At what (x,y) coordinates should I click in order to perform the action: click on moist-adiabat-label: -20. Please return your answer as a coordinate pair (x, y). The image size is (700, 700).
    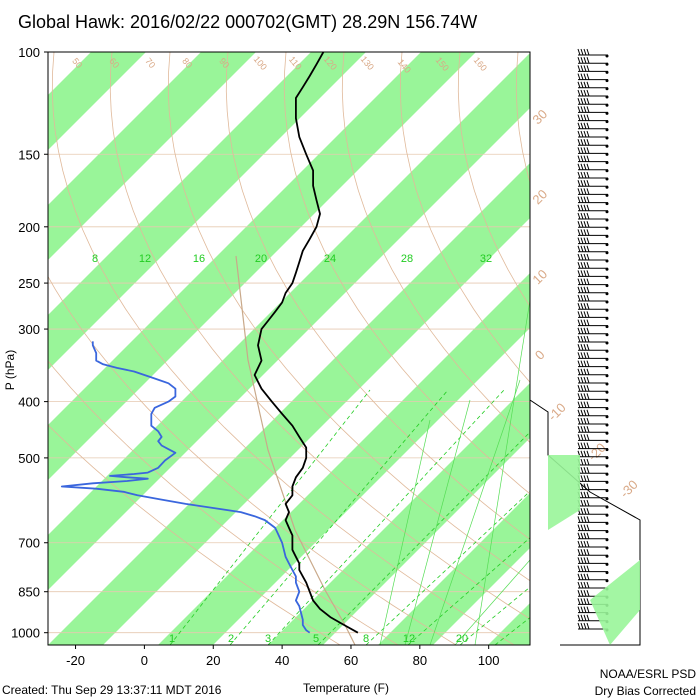
    Looking at the image, I should click on (597, 452).